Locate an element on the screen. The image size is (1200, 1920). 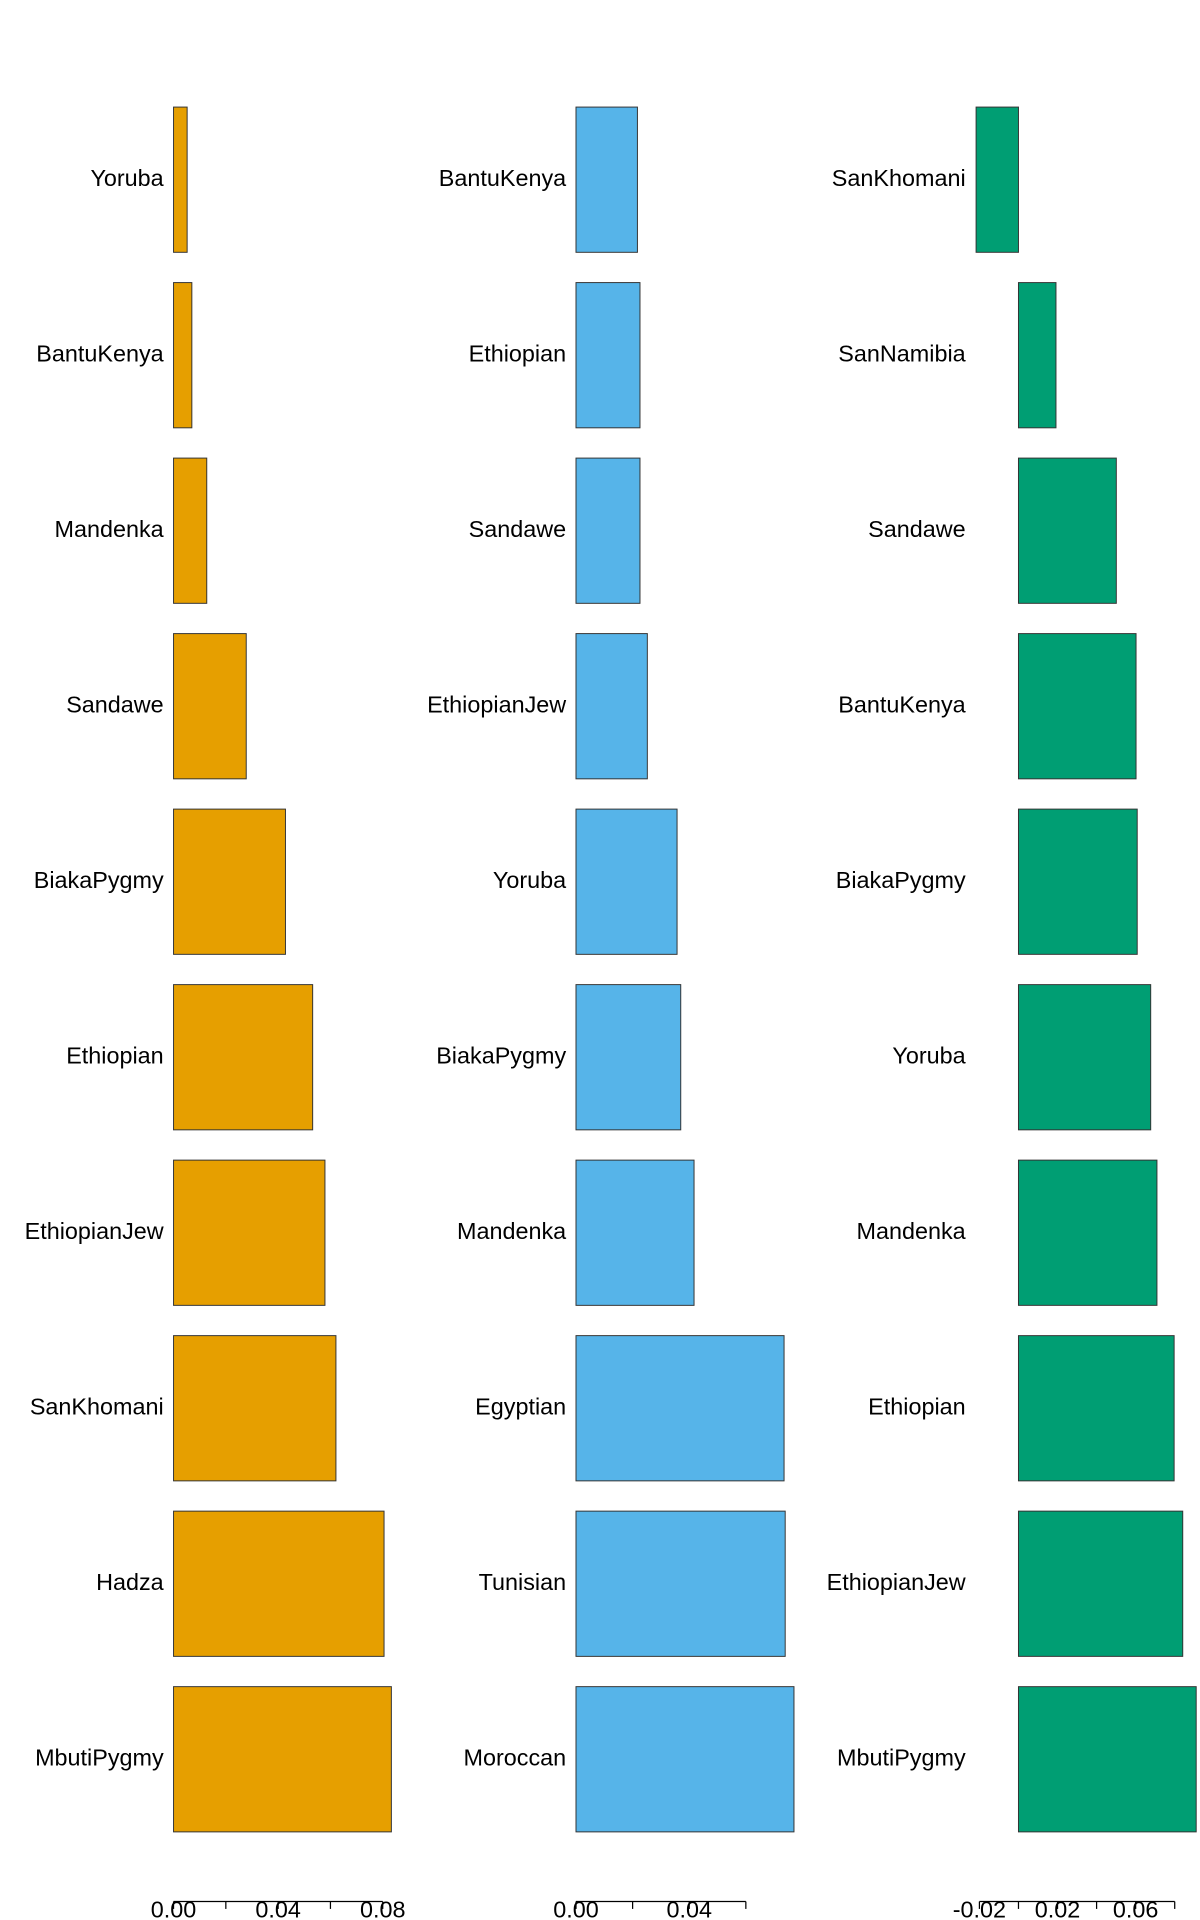
y-tick-label: Hadza is located at coordinates (130, 1582).